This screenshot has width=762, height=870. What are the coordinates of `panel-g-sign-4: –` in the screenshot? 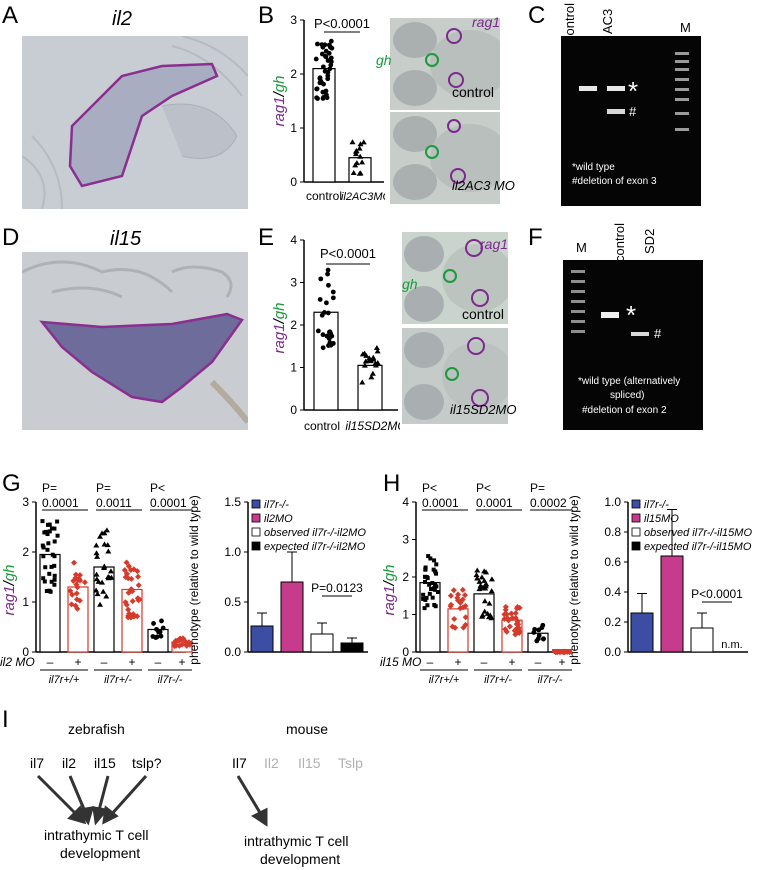 It's located at (158, 662).